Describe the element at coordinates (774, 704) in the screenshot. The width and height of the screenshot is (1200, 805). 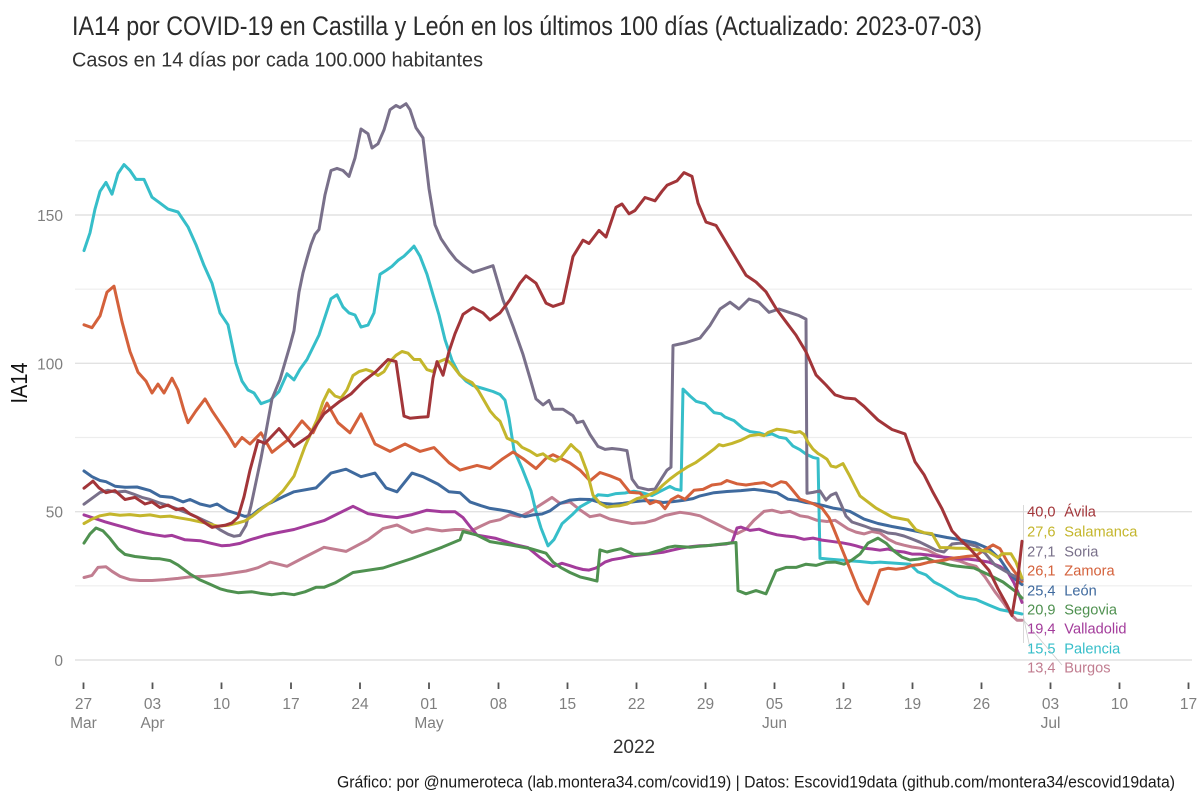
I see `svg-text: 05` at that location.